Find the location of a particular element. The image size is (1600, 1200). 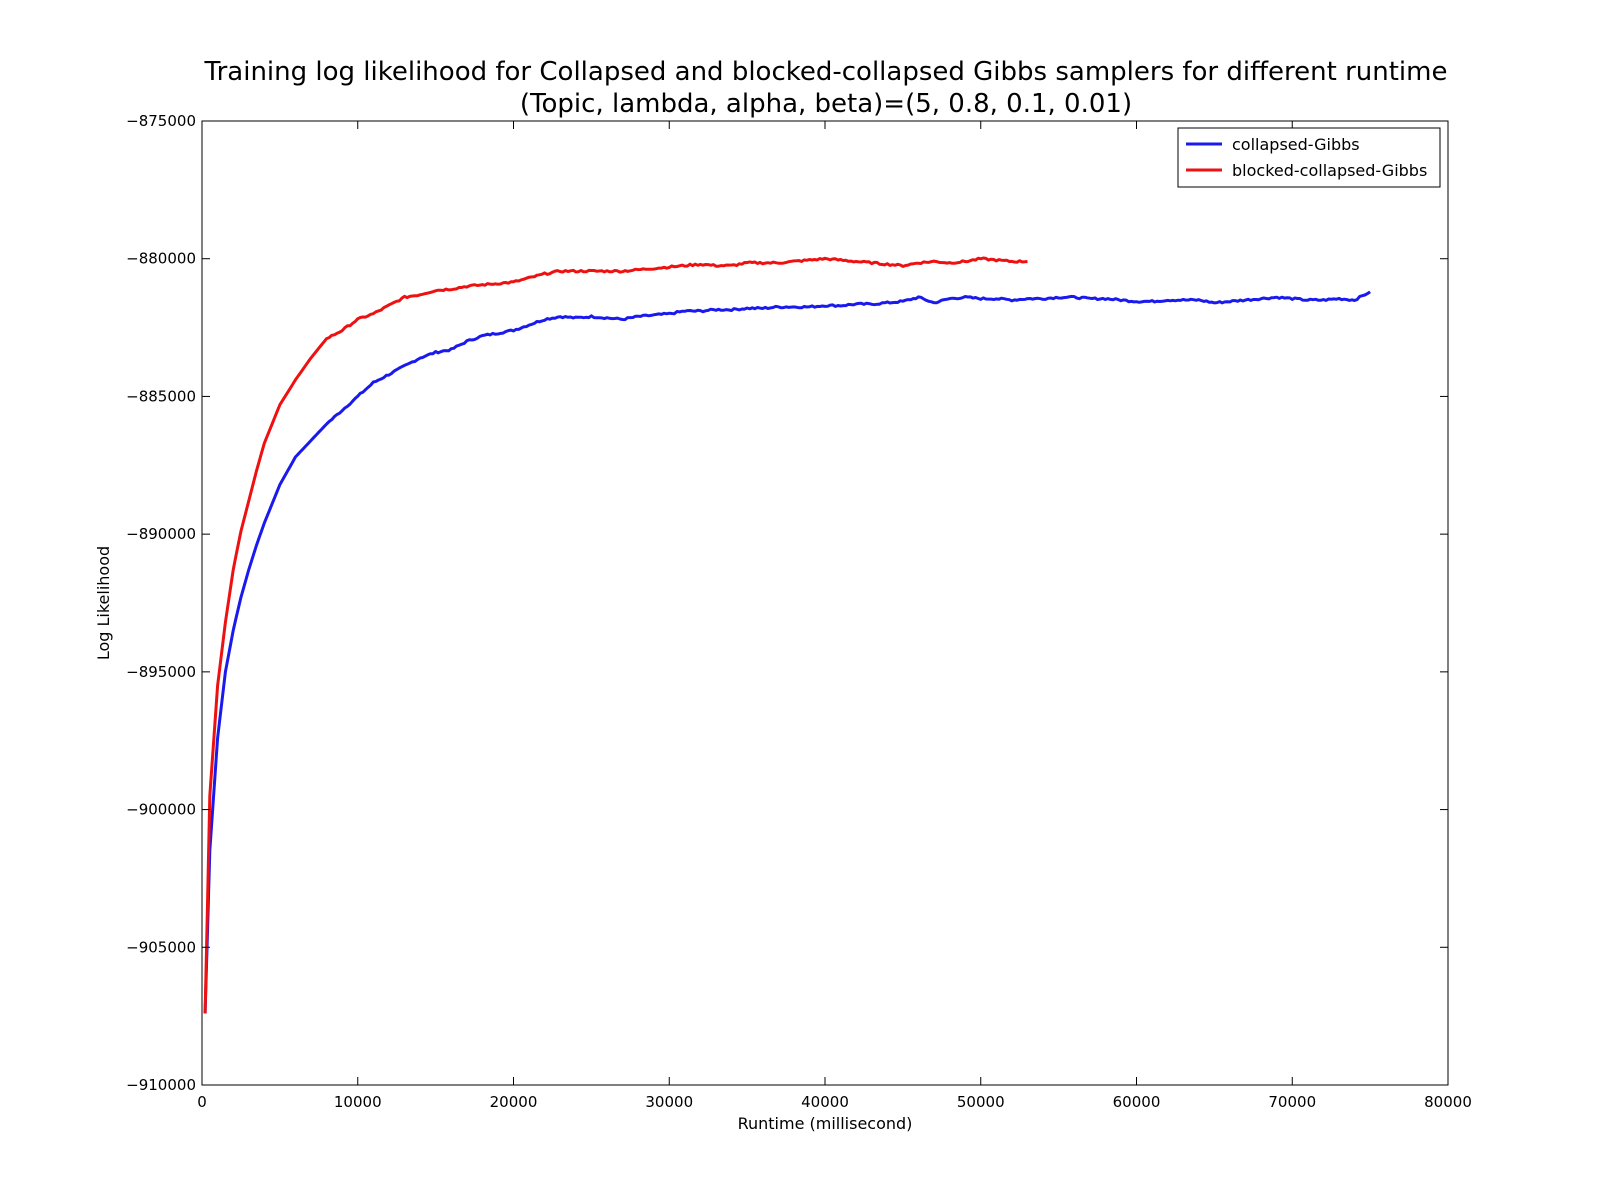

legend: collapsed-Gibbs blocked-collapsed-Gibbs is located at coordinates (1309, 157).